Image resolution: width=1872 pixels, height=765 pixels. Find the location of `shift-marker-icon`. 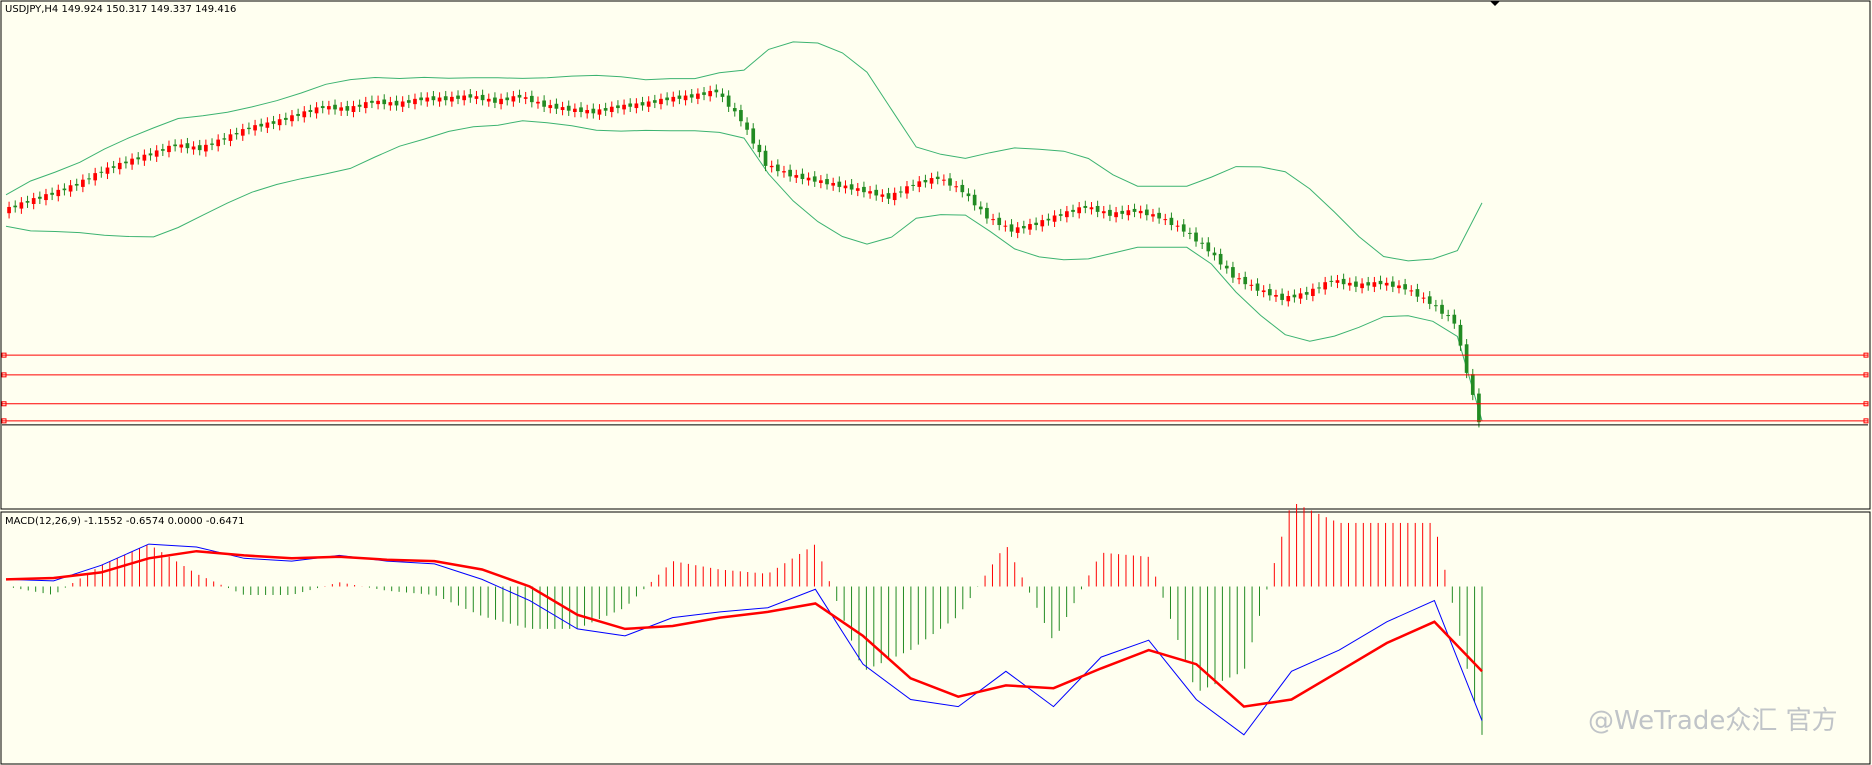

shift-marker-icon is located at coordinates (1495, 3).